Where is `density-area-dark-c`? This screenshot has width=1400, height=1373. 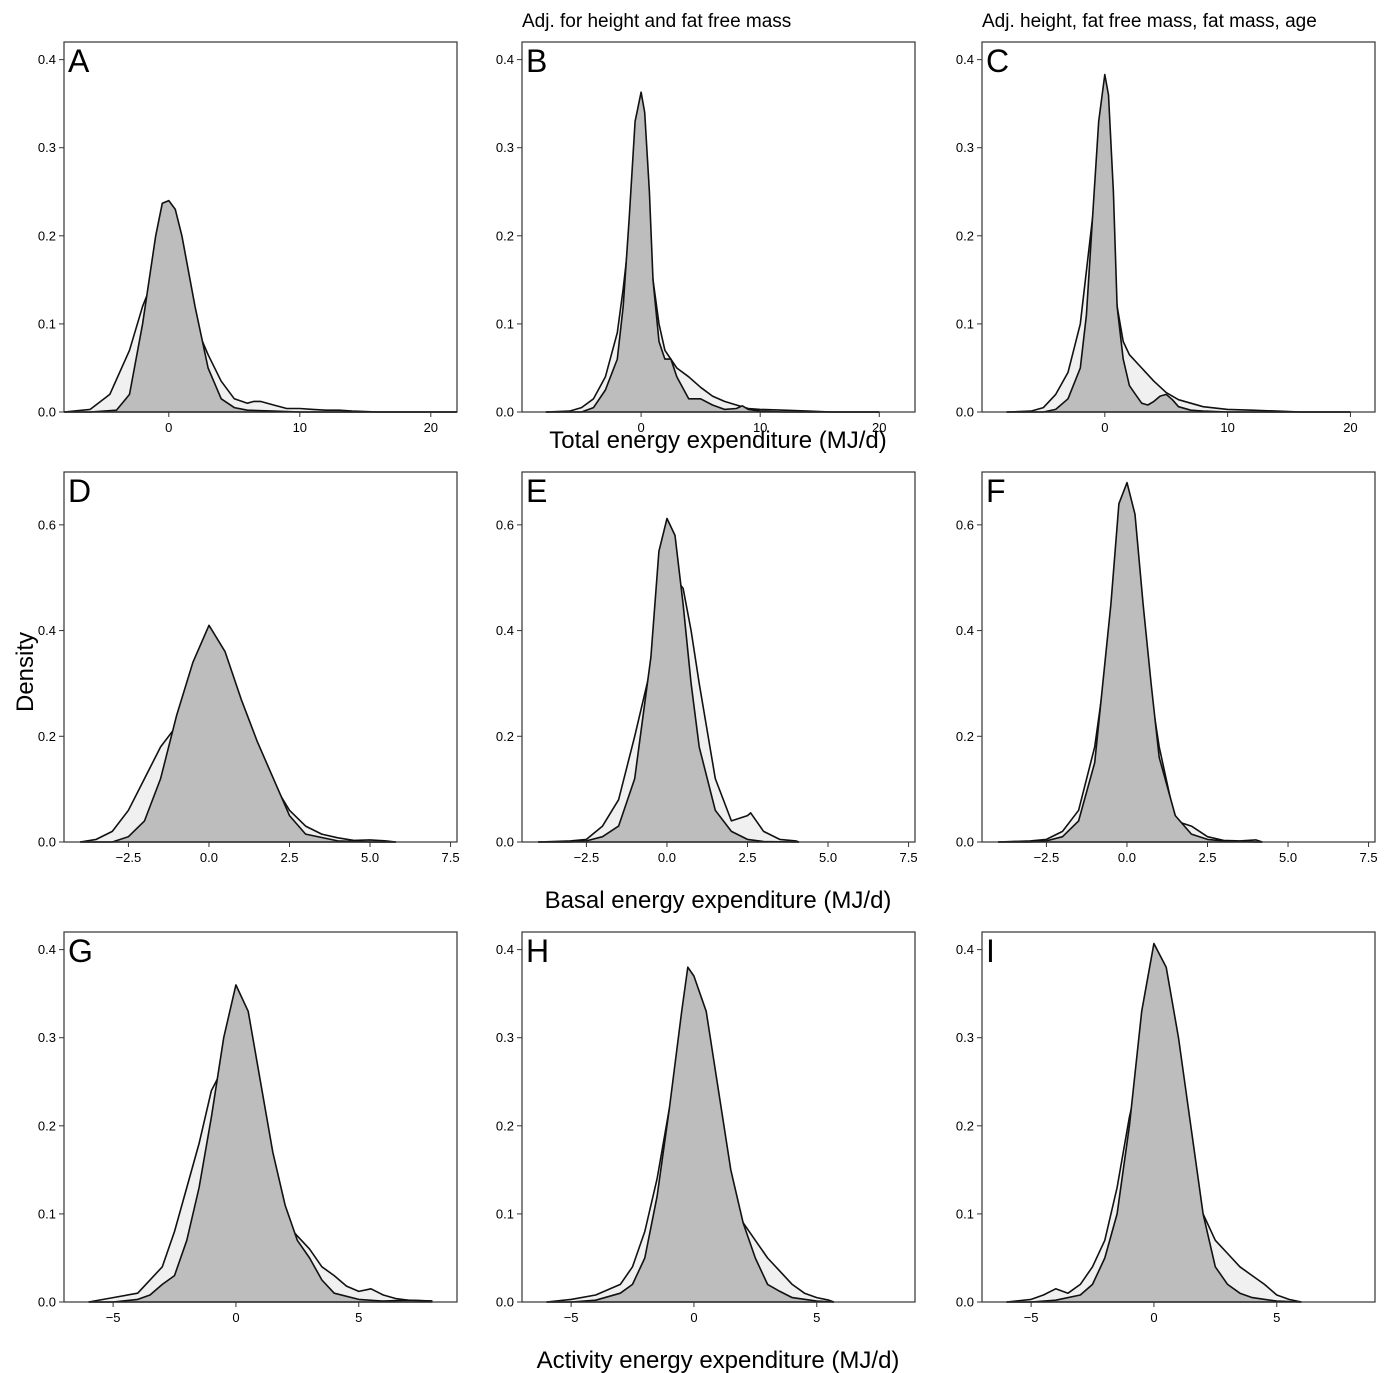
density-area-dark-c is located at coordinates (1178, 243).